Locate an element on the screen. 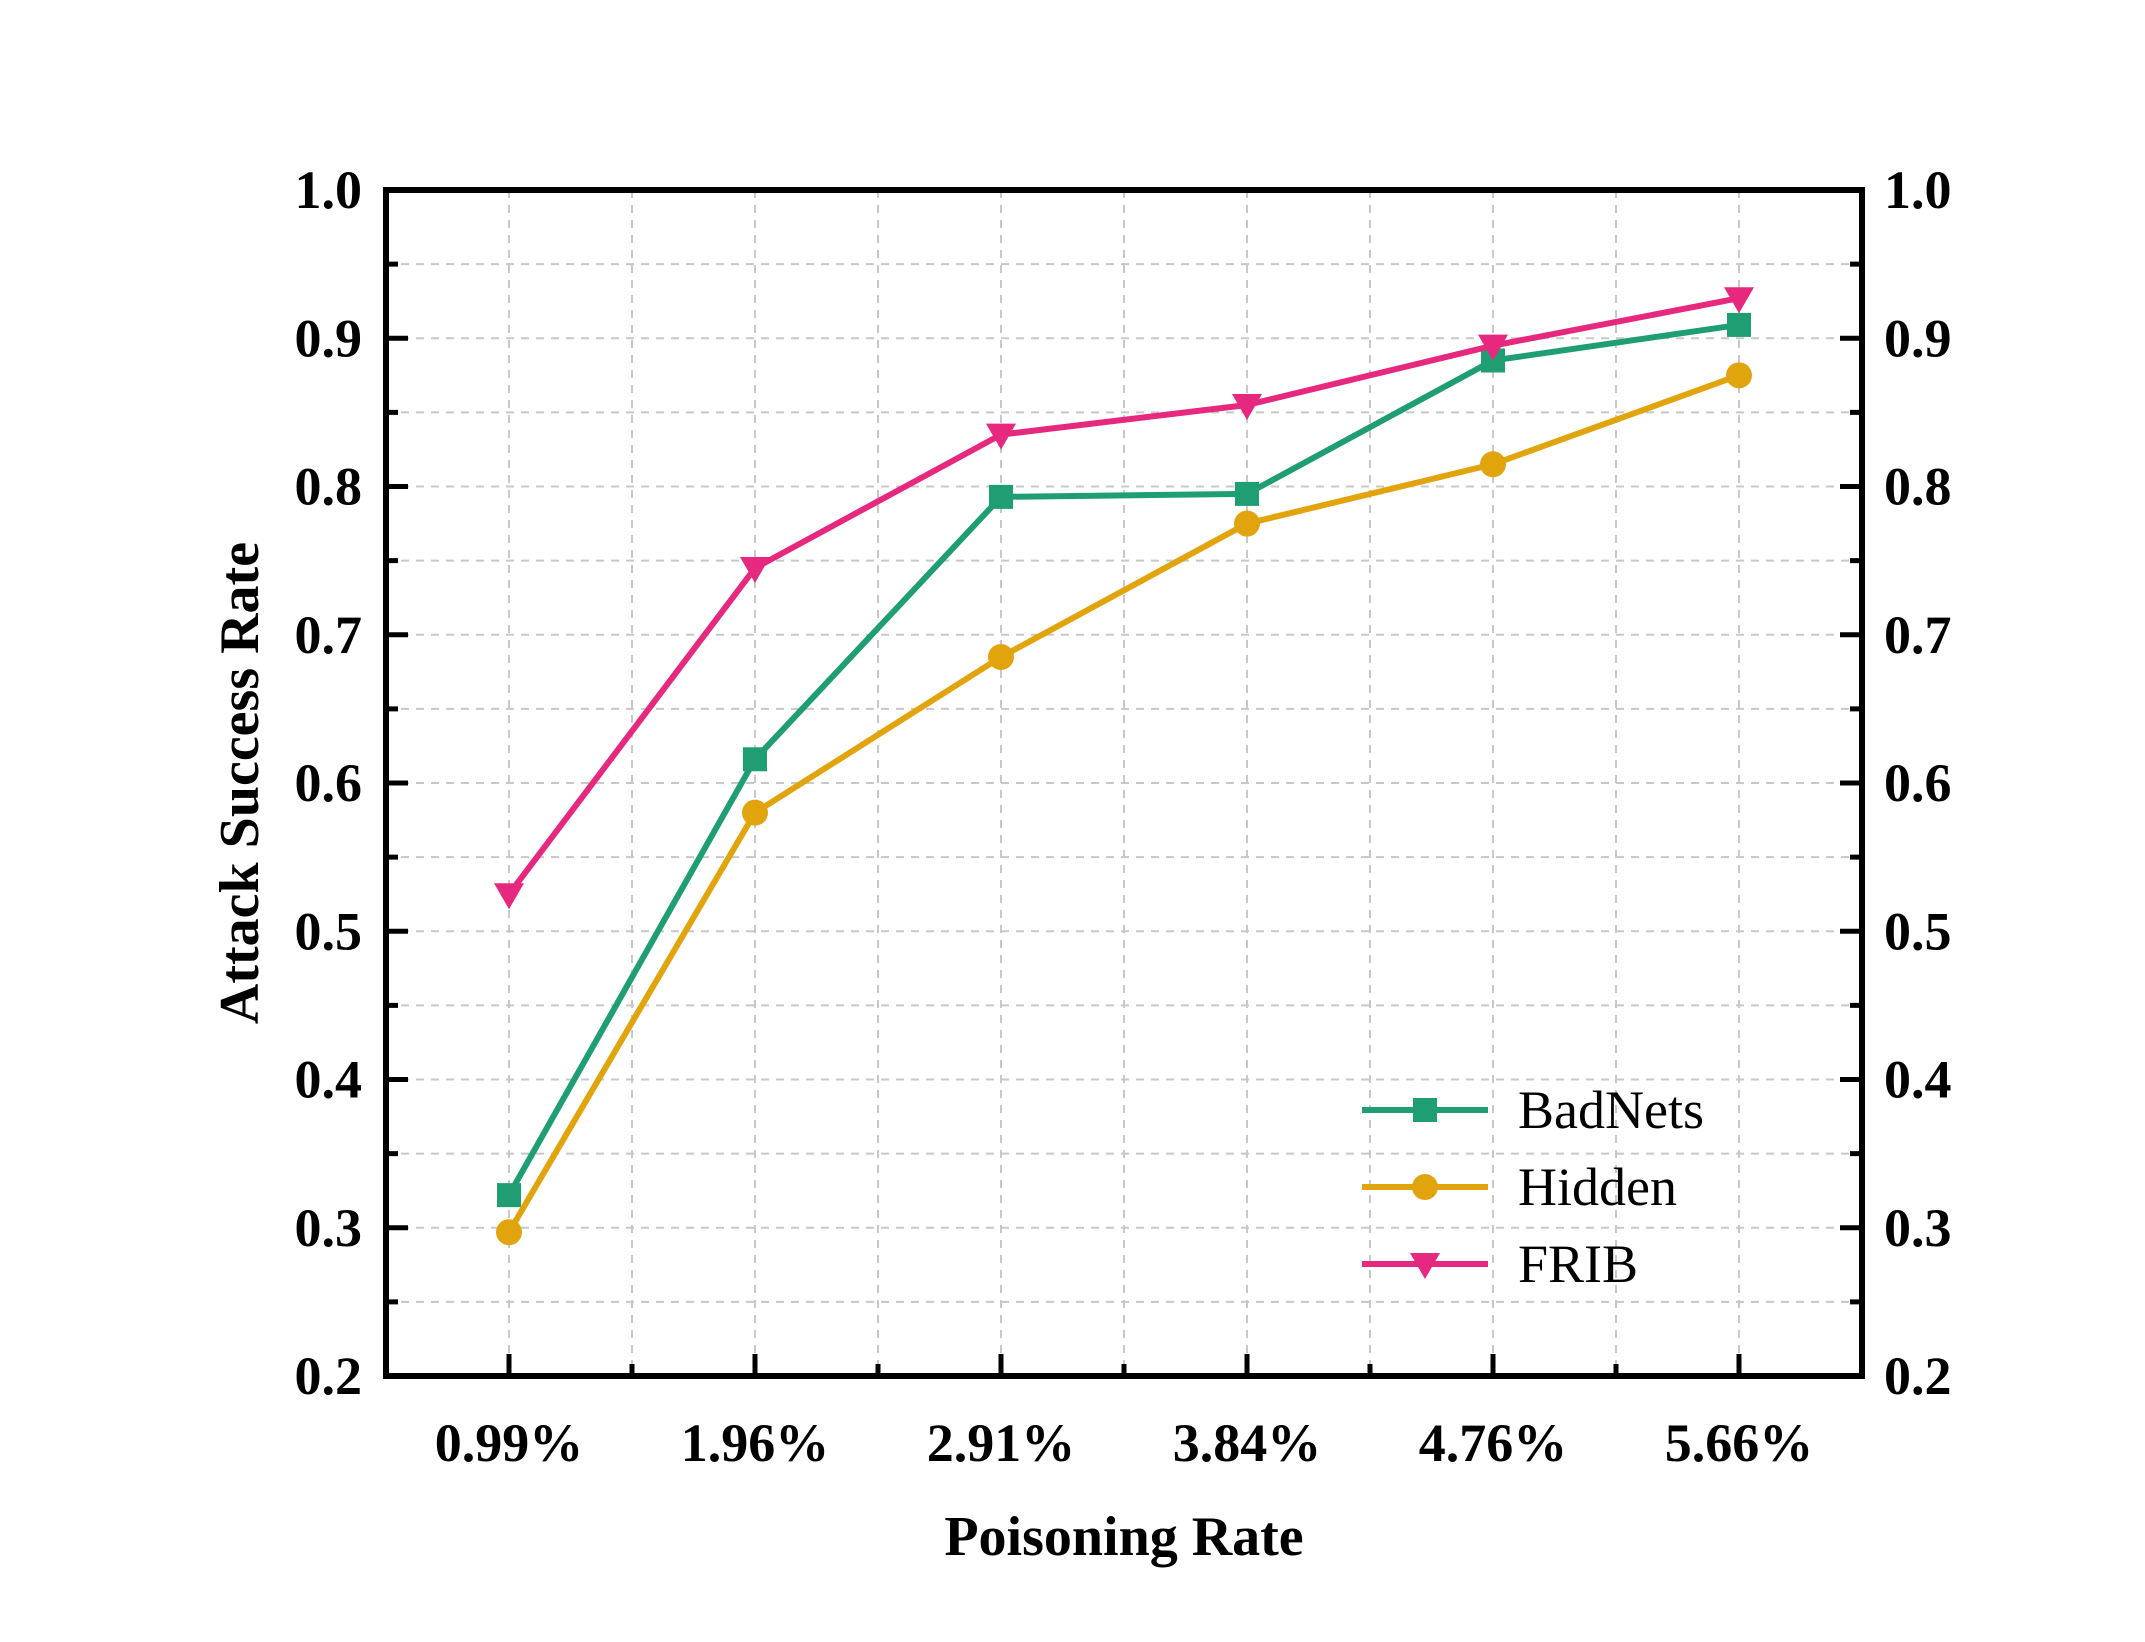  y-tick-label-right: 0.9 is located at coordinates (1918, 338).